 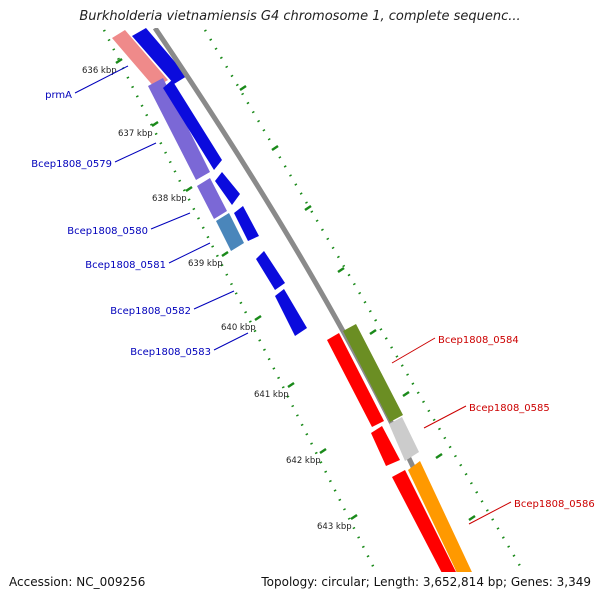 I want to click on tick-label: 637 kbp, so click(x=135, y=134).